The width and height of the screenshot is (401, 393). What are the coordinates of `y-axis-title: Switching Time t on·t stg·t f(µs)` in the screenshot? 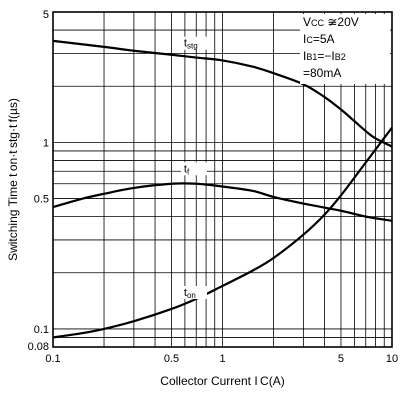 It's located at (13, 179).